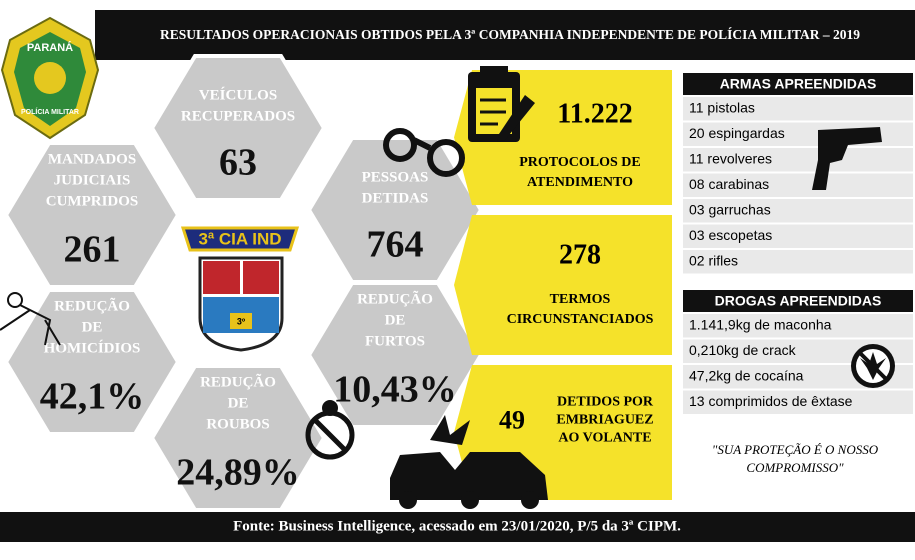 This screenshot has width=915, height=560. I want to click on badge: PARANÁ POLÍCIA MILITAR, so click(50, 78).